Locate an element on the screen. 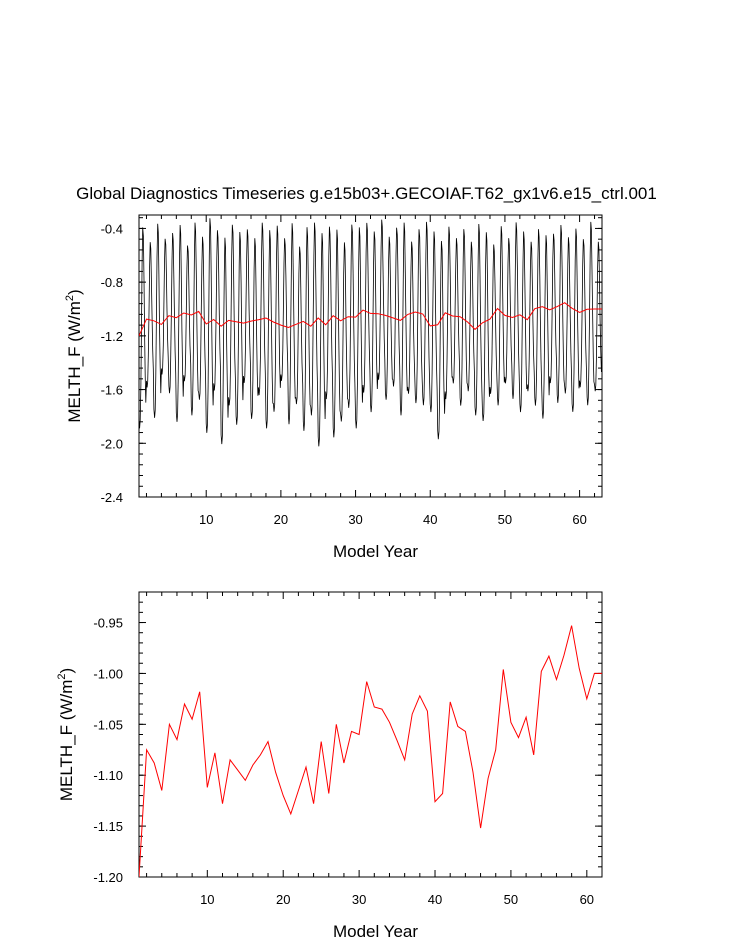 The image size is (733, 945). y-tick-label: -2.0 is located at coordinates (112, 443).